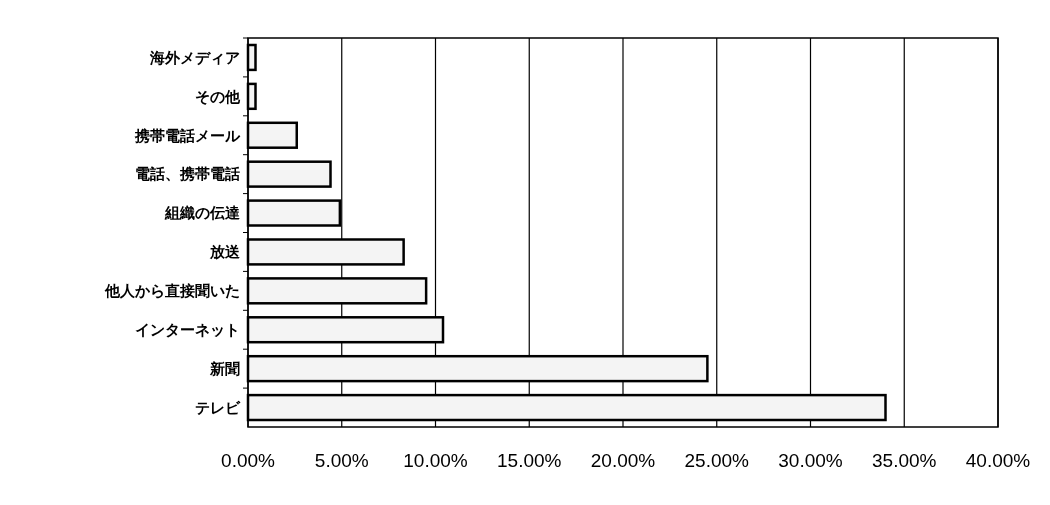  Describe the element at coordinates (187, 135) in the screenshot. I see `y-tick-label: 携帯電話メール` at that location.